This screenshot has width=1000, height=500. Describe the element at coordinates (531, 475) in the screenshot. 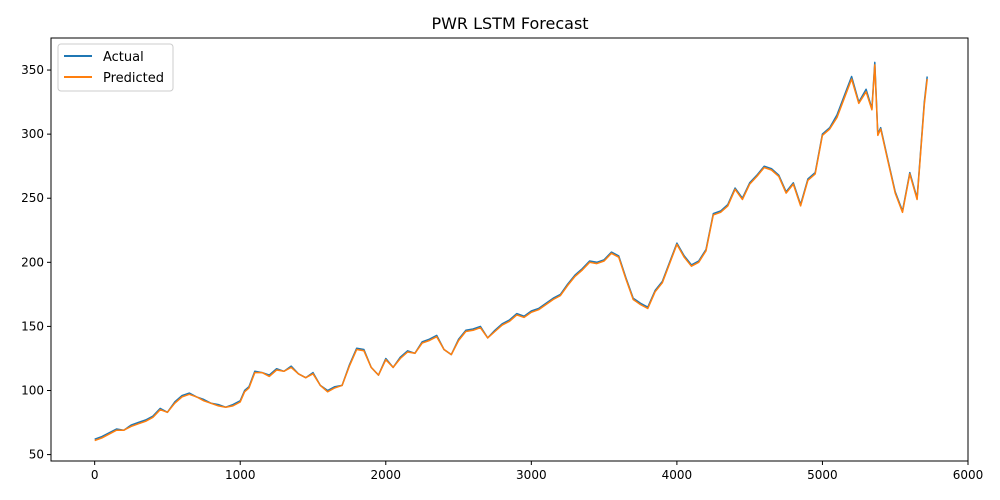

I see `x-tick-label: 3000` at that location.